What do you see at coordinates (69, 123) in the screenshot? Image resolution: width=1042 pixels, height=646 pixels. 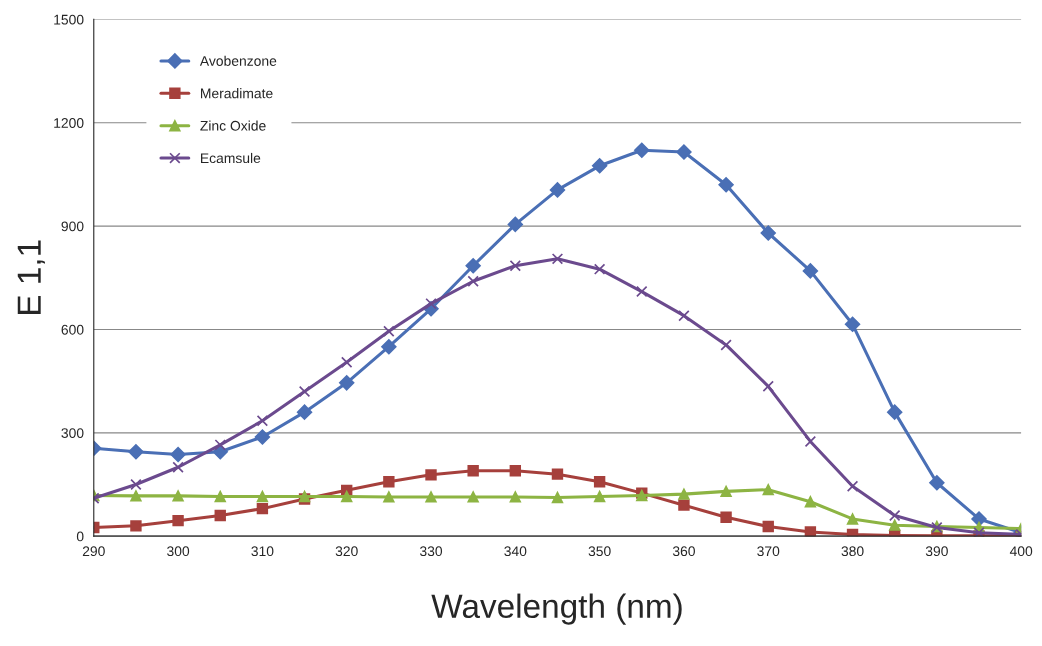 I see `y-tick-label: 1200` at bounding box center [69, 123].